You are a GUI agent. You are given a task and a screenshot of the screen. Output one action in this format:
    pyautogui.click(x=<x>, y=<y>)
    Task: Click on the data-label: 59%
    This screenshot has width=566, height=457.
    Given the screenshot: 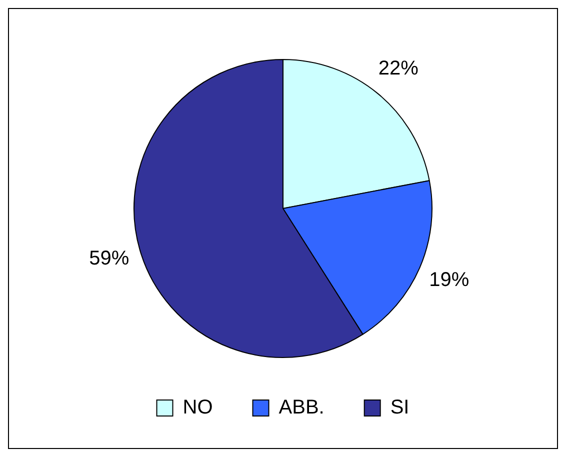 What is the action you would take?
    pyautogui.click(x=109, y=259)
    